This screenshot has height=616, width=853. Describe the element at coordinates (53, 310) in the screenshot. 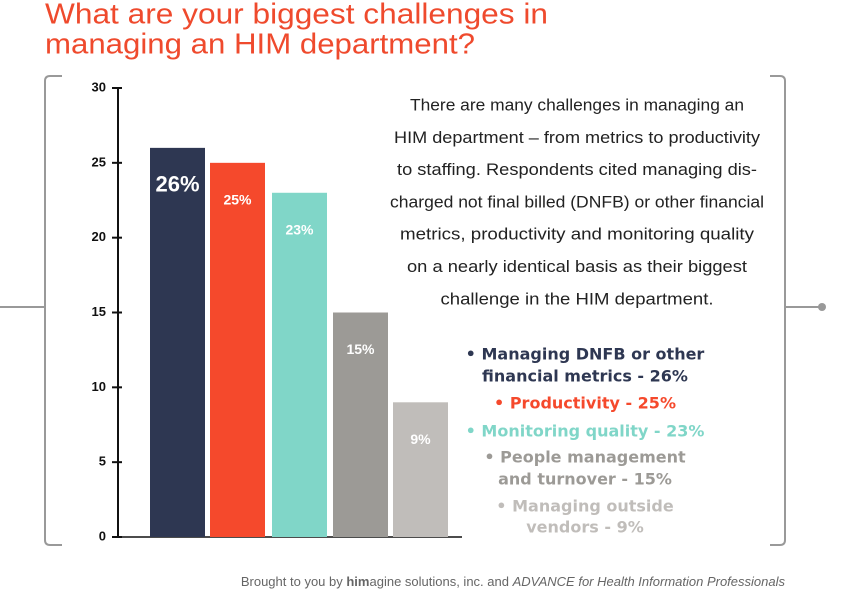

I see `left-bracket` at that location.